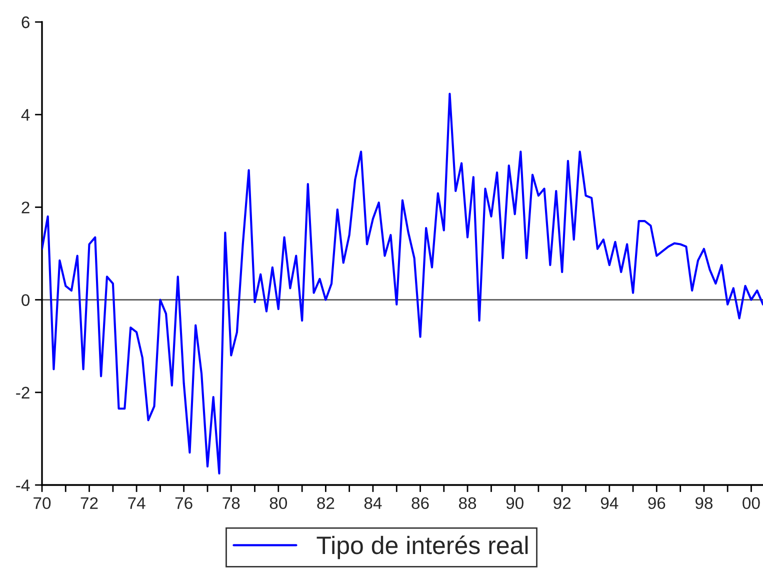  I want to click on x-tick-label: 82, so click(325, 503).